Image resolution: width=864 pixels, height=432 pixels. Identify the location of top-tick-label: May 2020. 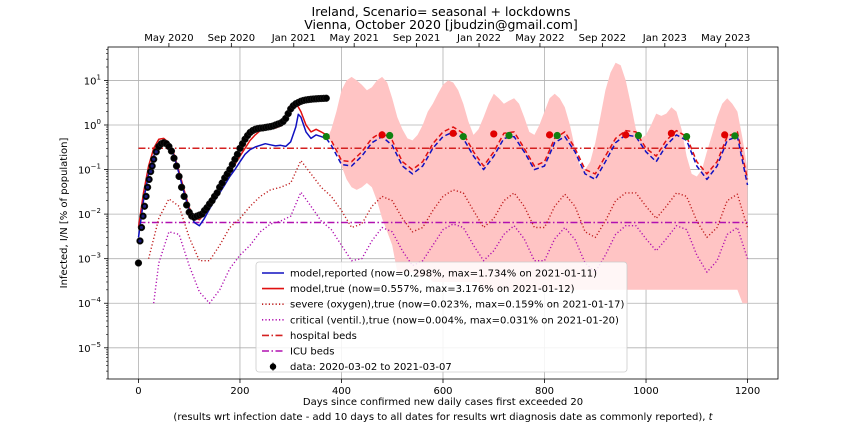
(168, 38).